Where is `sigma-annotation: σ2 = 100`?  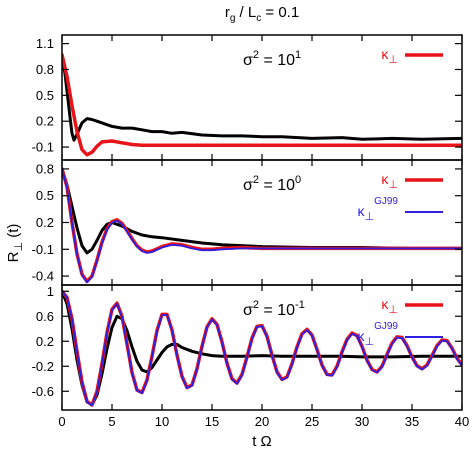 sigma-annotation: σ2 = 100 is located at coordinates (272, 184).